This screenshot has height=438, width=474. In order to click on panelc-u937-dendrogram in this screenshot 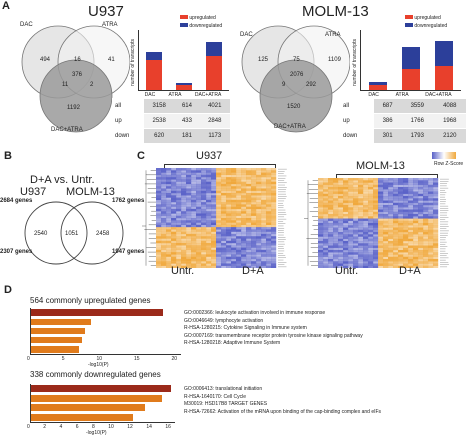, I will do `click(149, 218)`.